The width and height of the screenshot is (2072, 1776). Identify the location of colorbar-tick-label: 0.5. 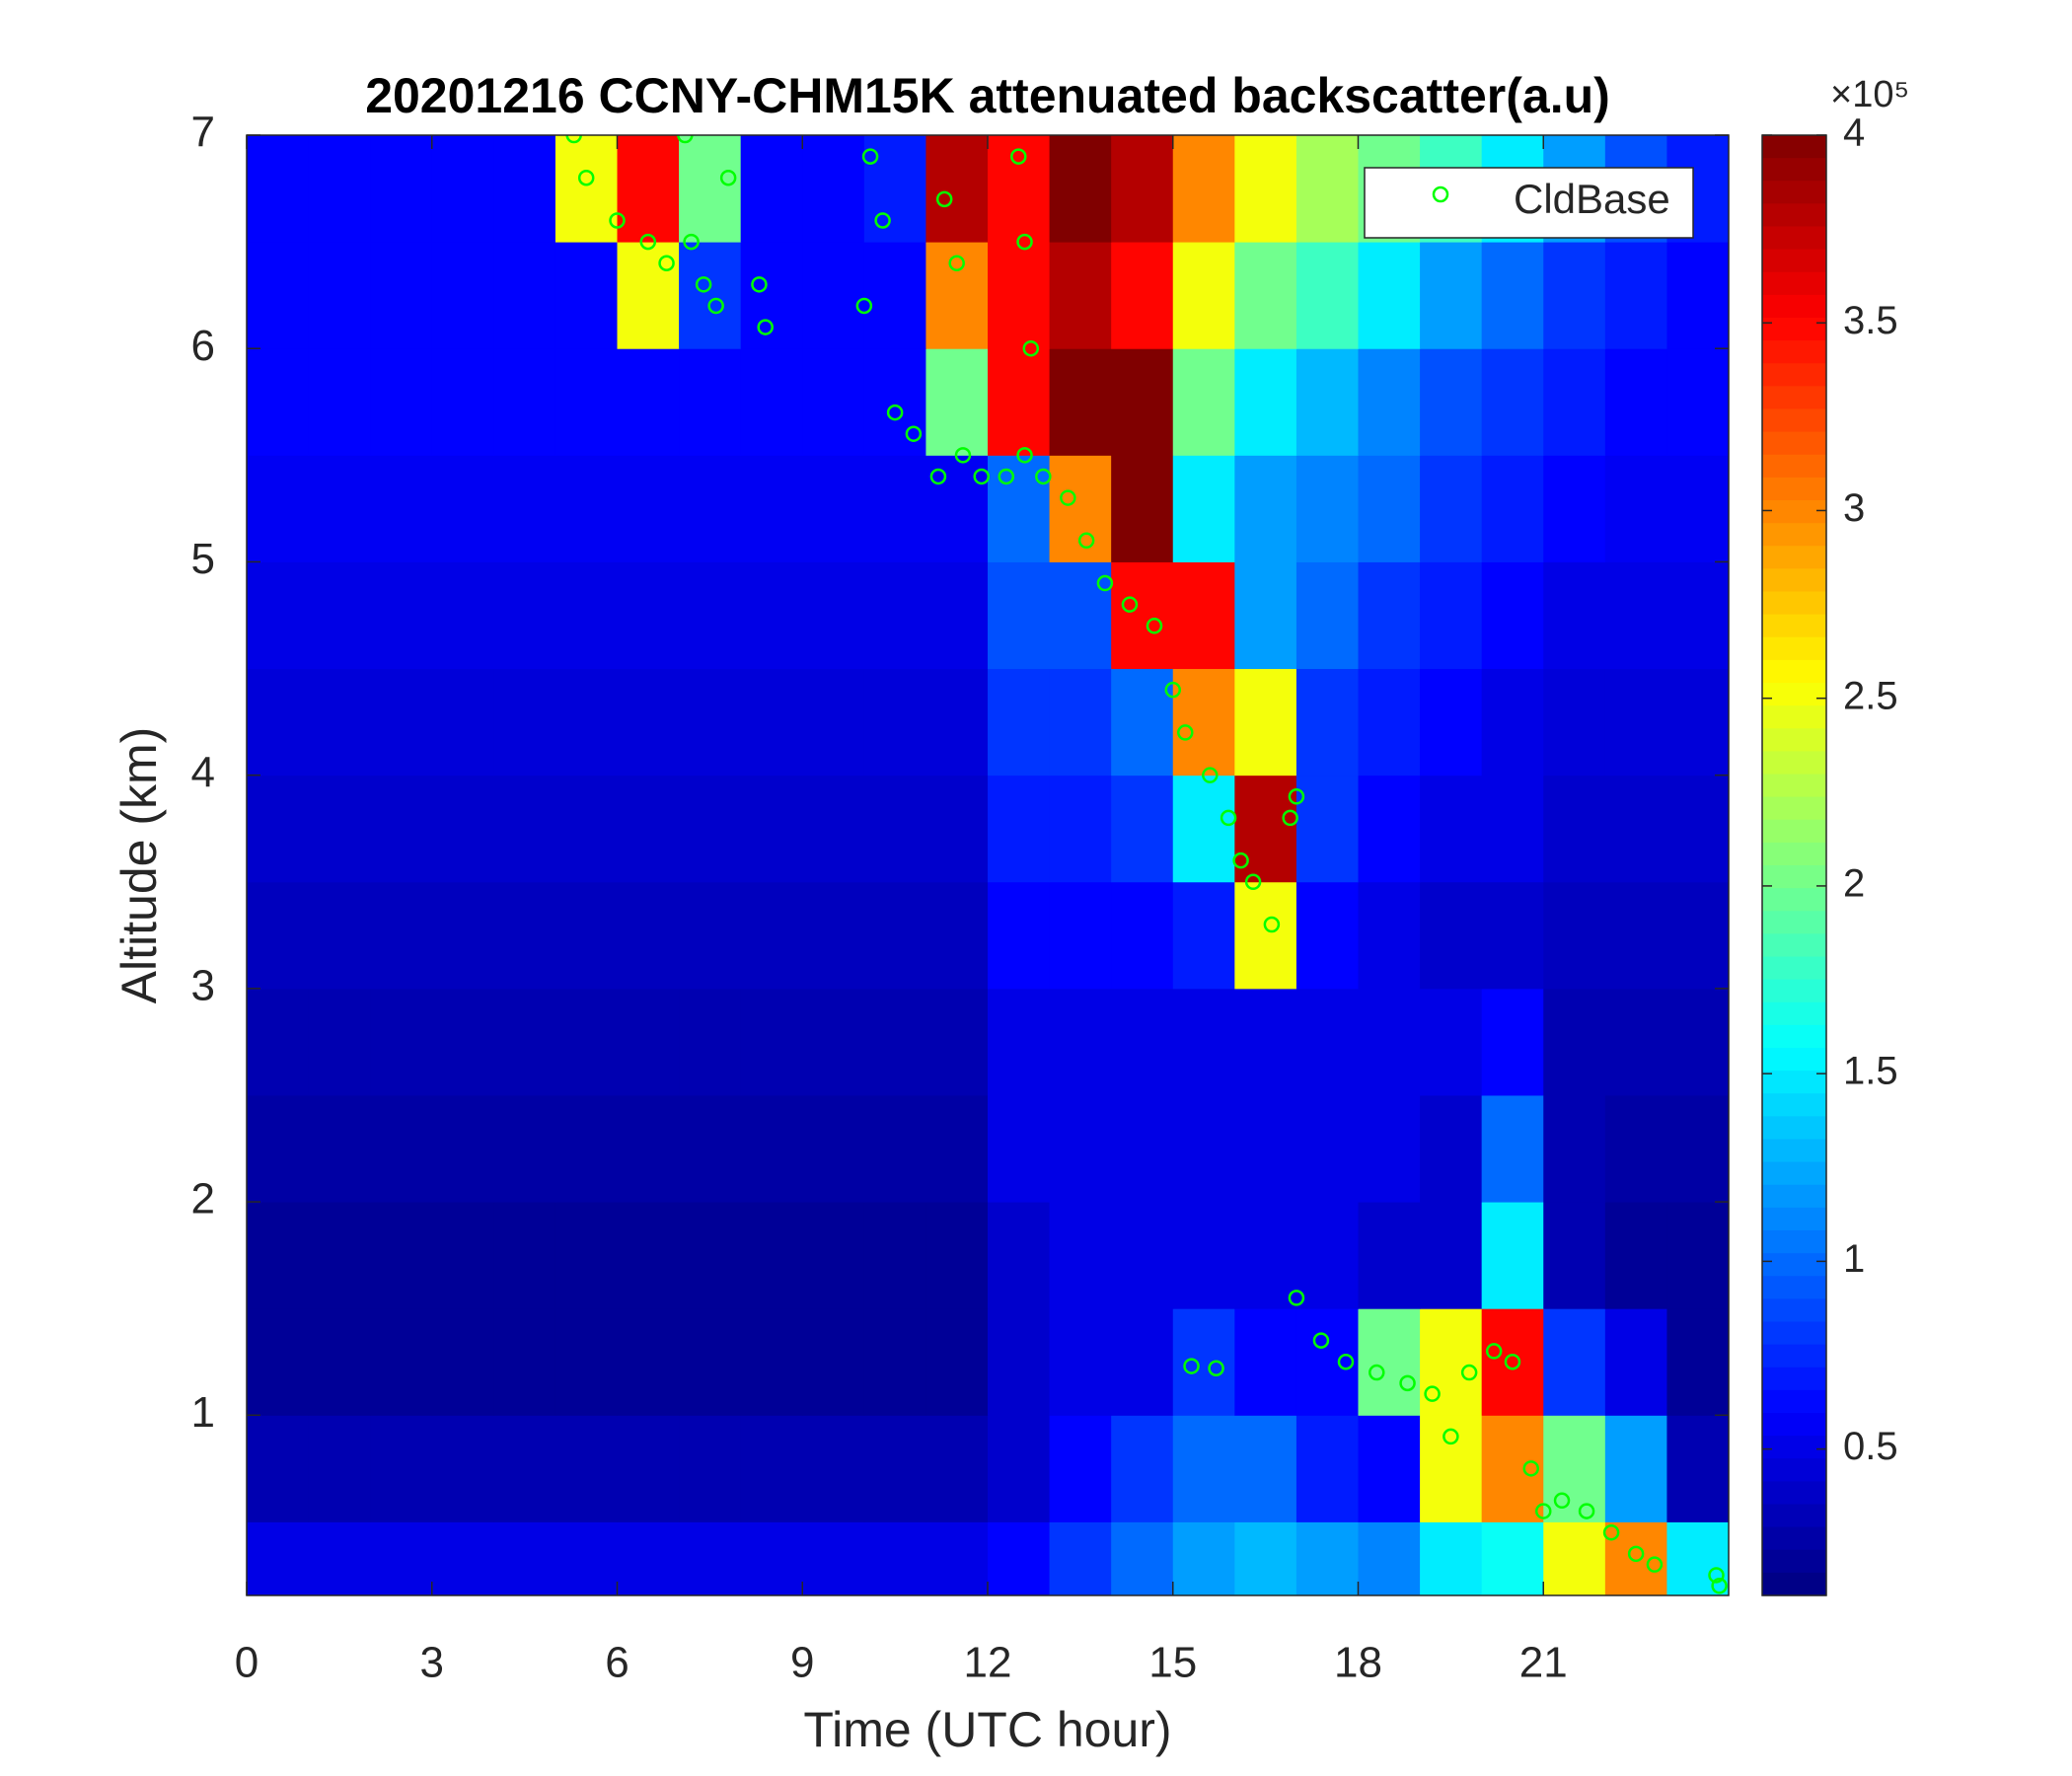
(1870, 1447).